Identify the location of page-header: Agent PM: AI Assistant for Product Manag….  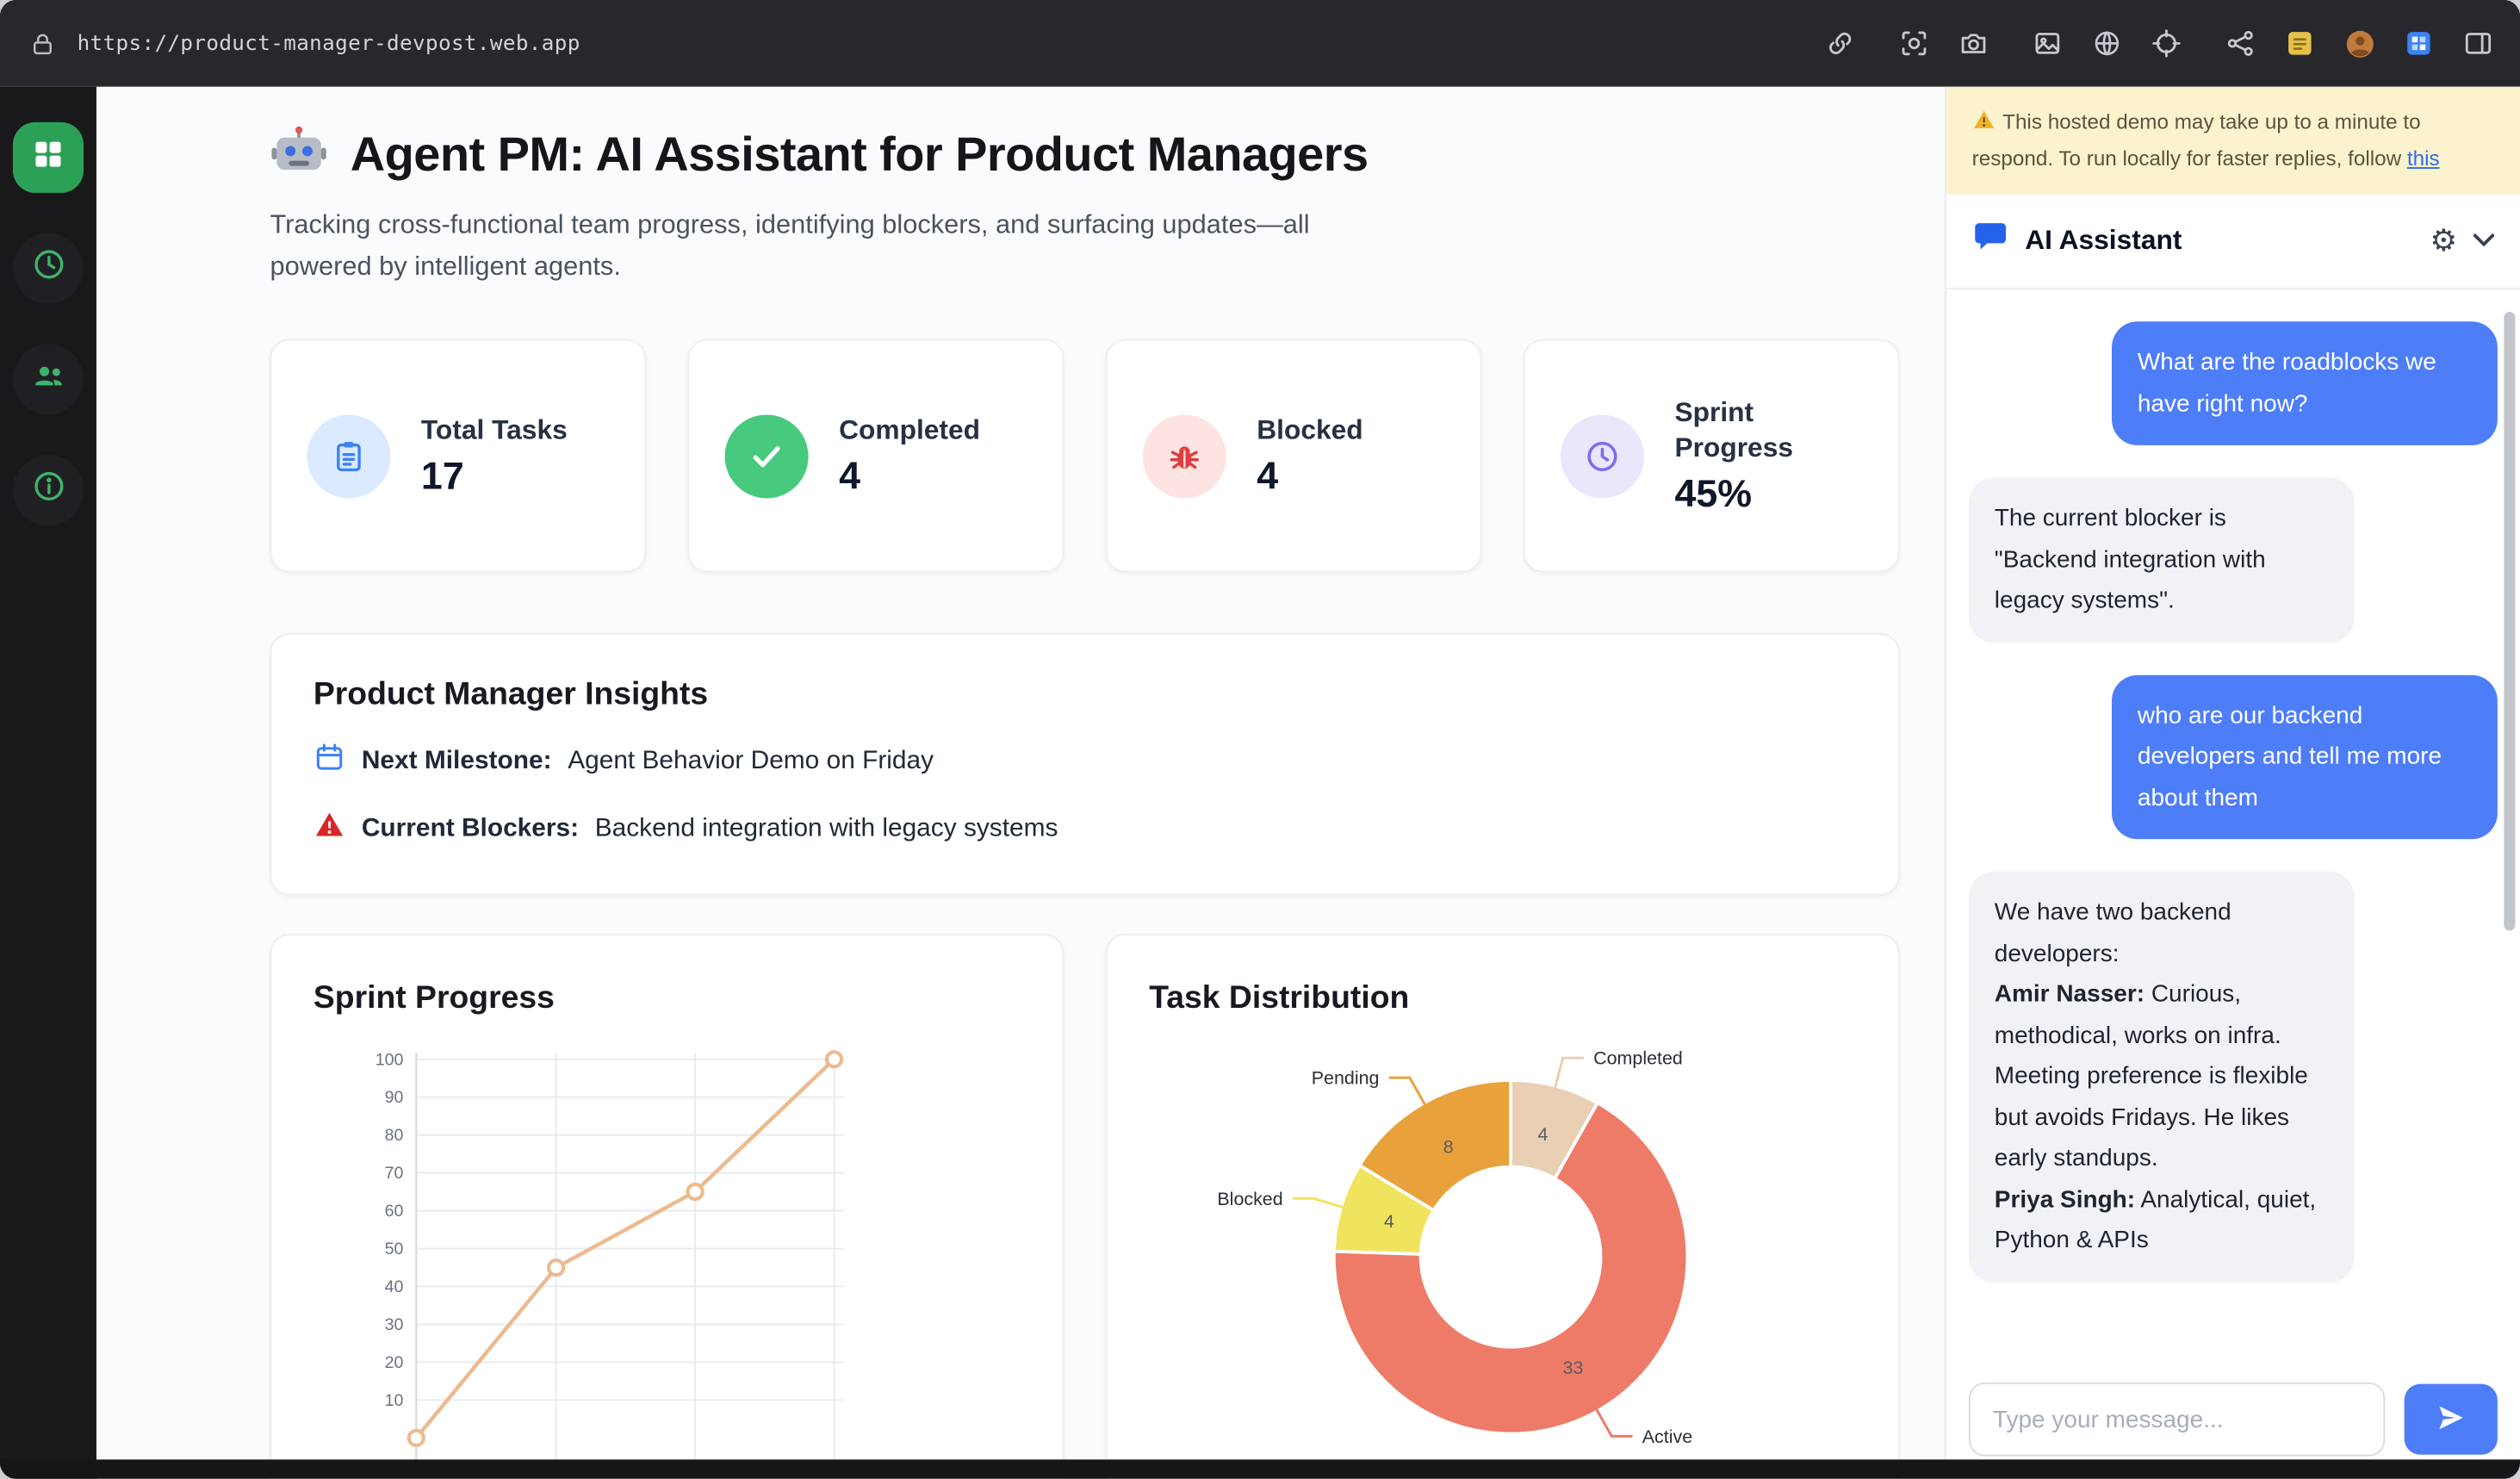
(1085, 155).